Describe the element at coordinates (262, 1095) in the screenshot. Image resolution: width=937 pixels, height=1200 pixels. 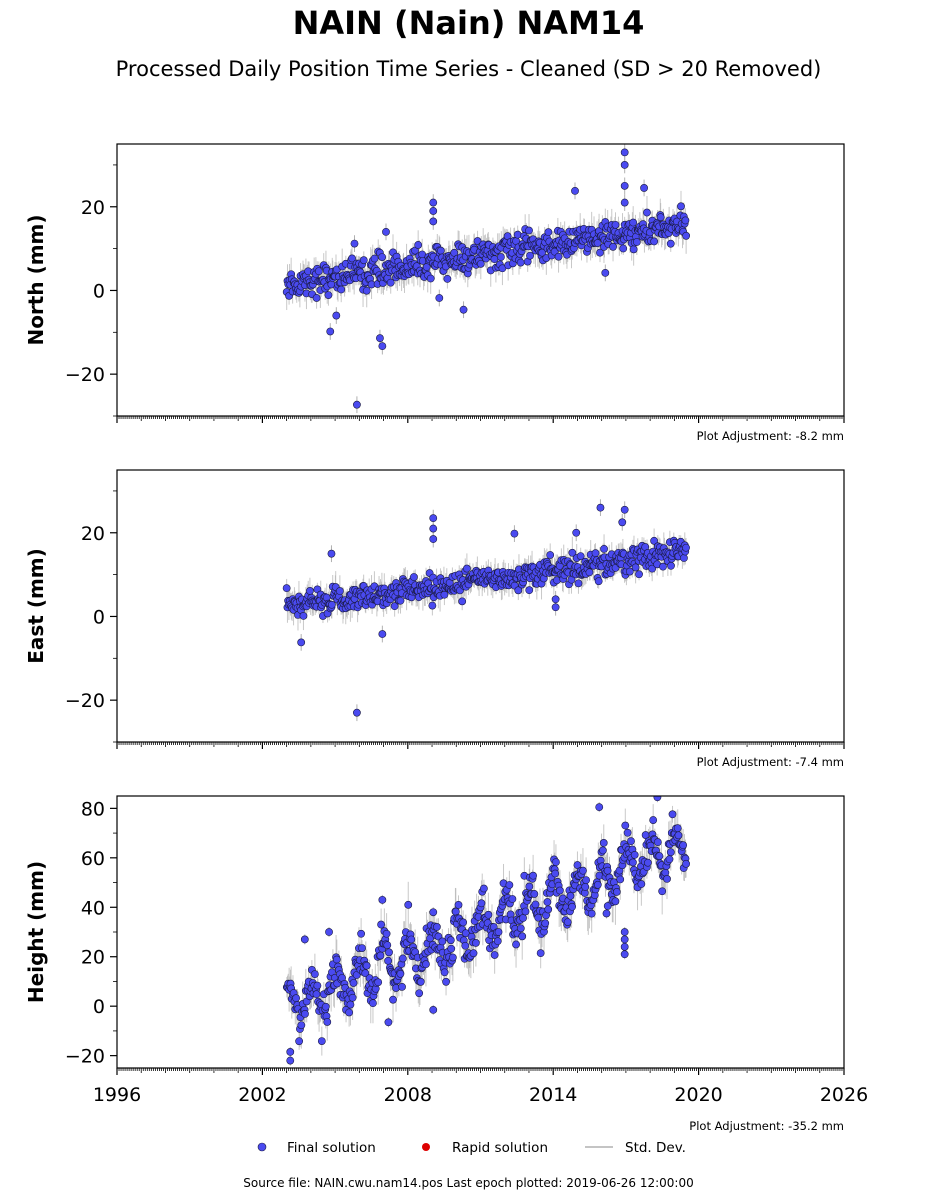
I see `x-tick-label: 2002` at that location.